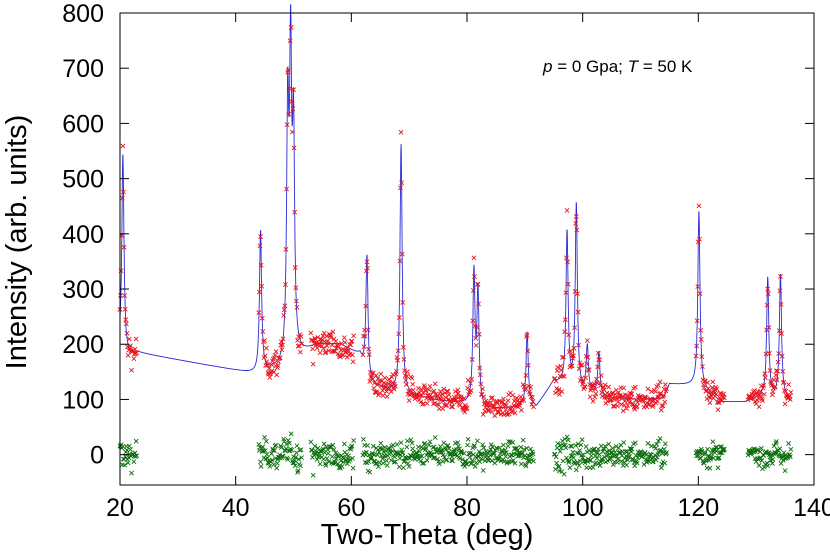 The width and height of the screenshot is (830, 557). Describe the element at coordinates (698, 508) in the screenshot. I see `x-tick-label: 120` at that location.